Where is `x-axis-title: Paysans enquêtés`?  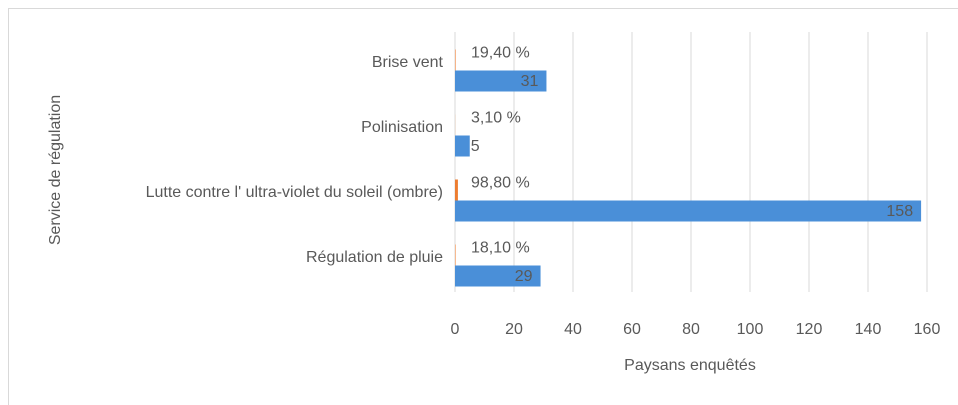 x-axis-title: Paysans enquêtés is located at coordinates (690, 365).